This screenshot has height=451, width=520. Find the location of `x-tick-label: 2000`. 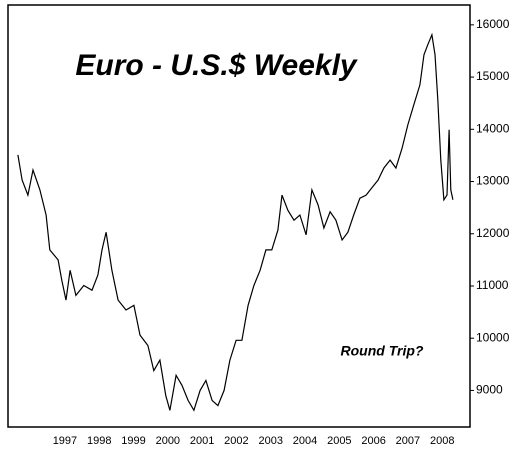

x-tick-label: 2000 is located at coordinates (168, 441).